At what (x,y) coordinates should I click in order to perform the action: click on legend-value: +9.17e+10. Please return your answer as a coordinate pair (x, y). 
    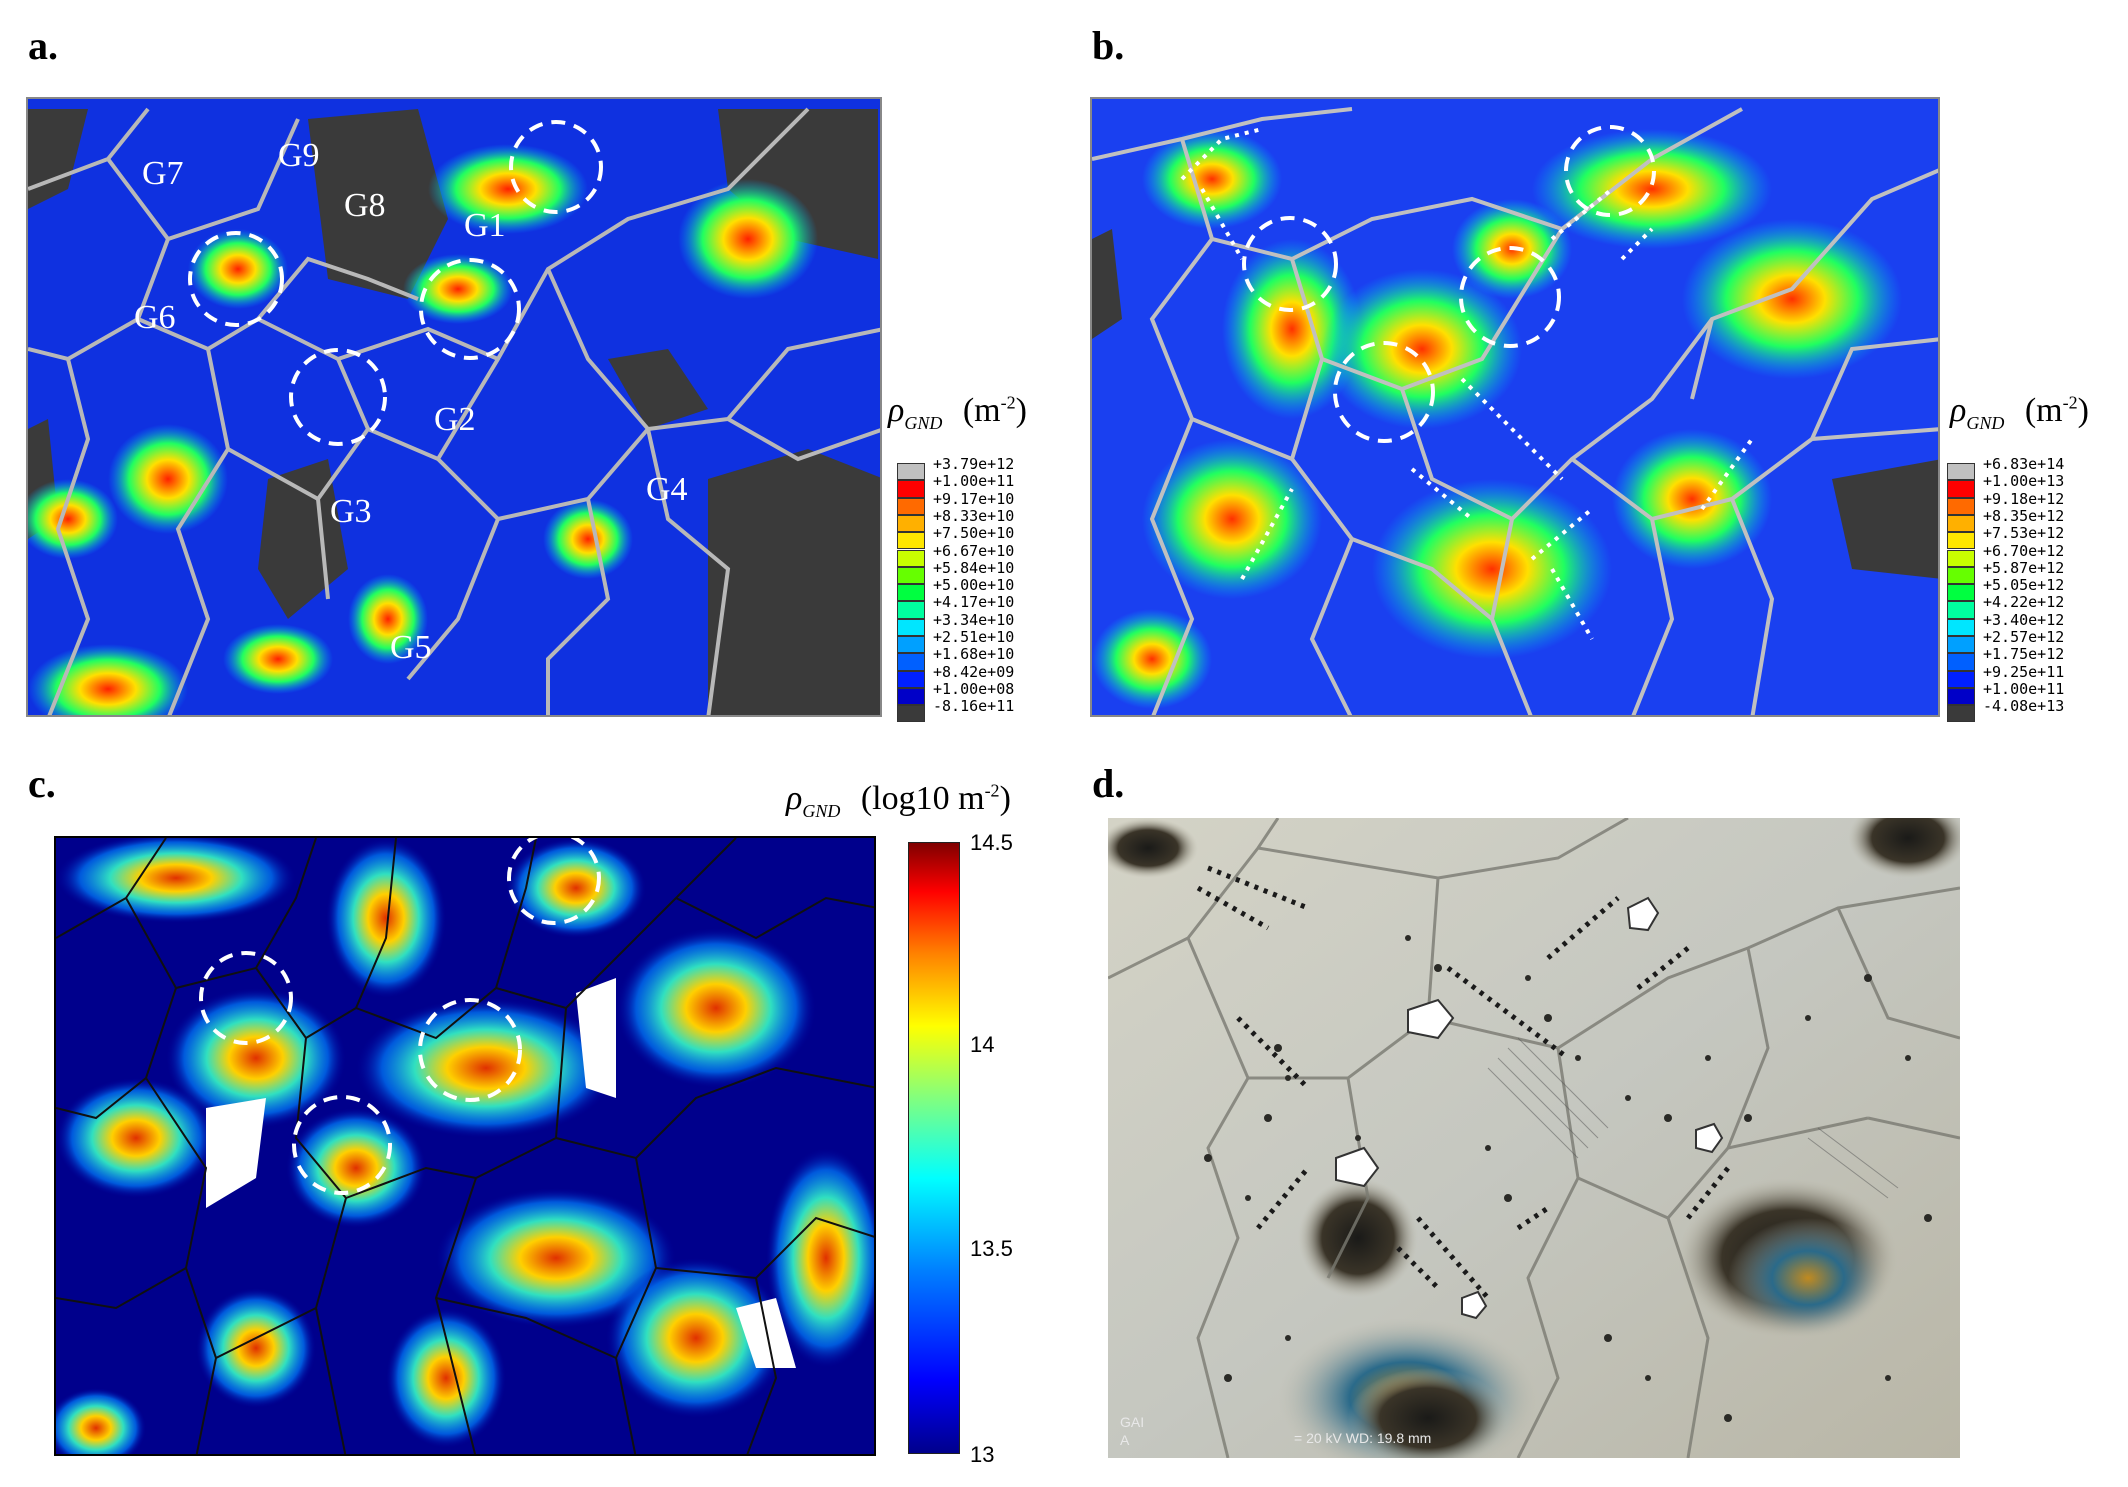
    Looking at the image, I should click on (974, 498).